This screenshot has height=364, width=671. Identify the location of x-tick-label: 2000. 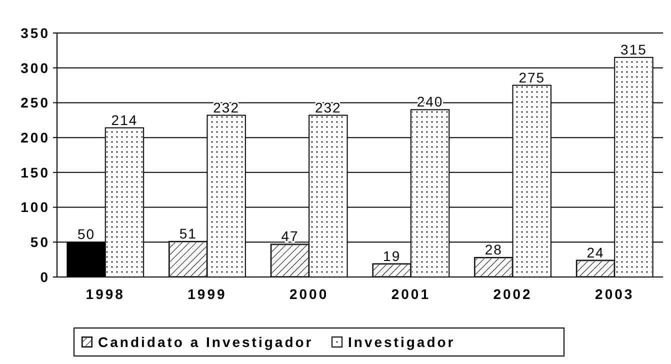
(309, 294).